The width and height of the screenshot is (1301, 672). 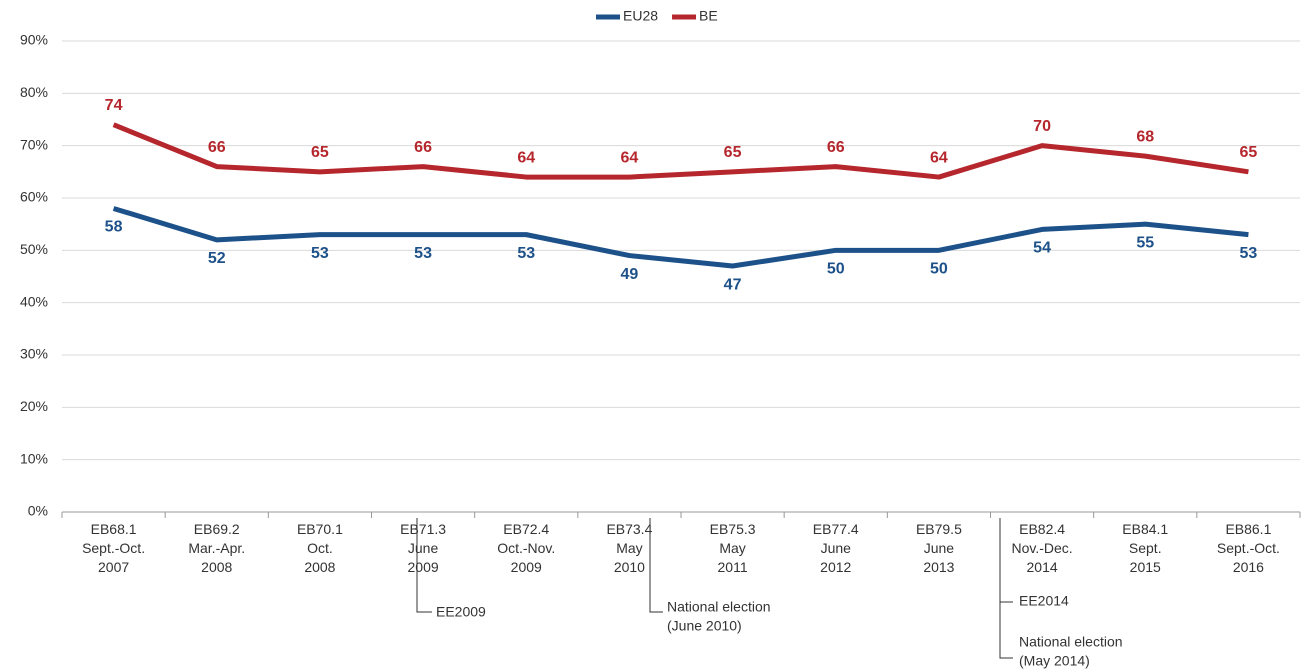 I want to click on y-tick-label: 20%, so click(x=34, y=406).